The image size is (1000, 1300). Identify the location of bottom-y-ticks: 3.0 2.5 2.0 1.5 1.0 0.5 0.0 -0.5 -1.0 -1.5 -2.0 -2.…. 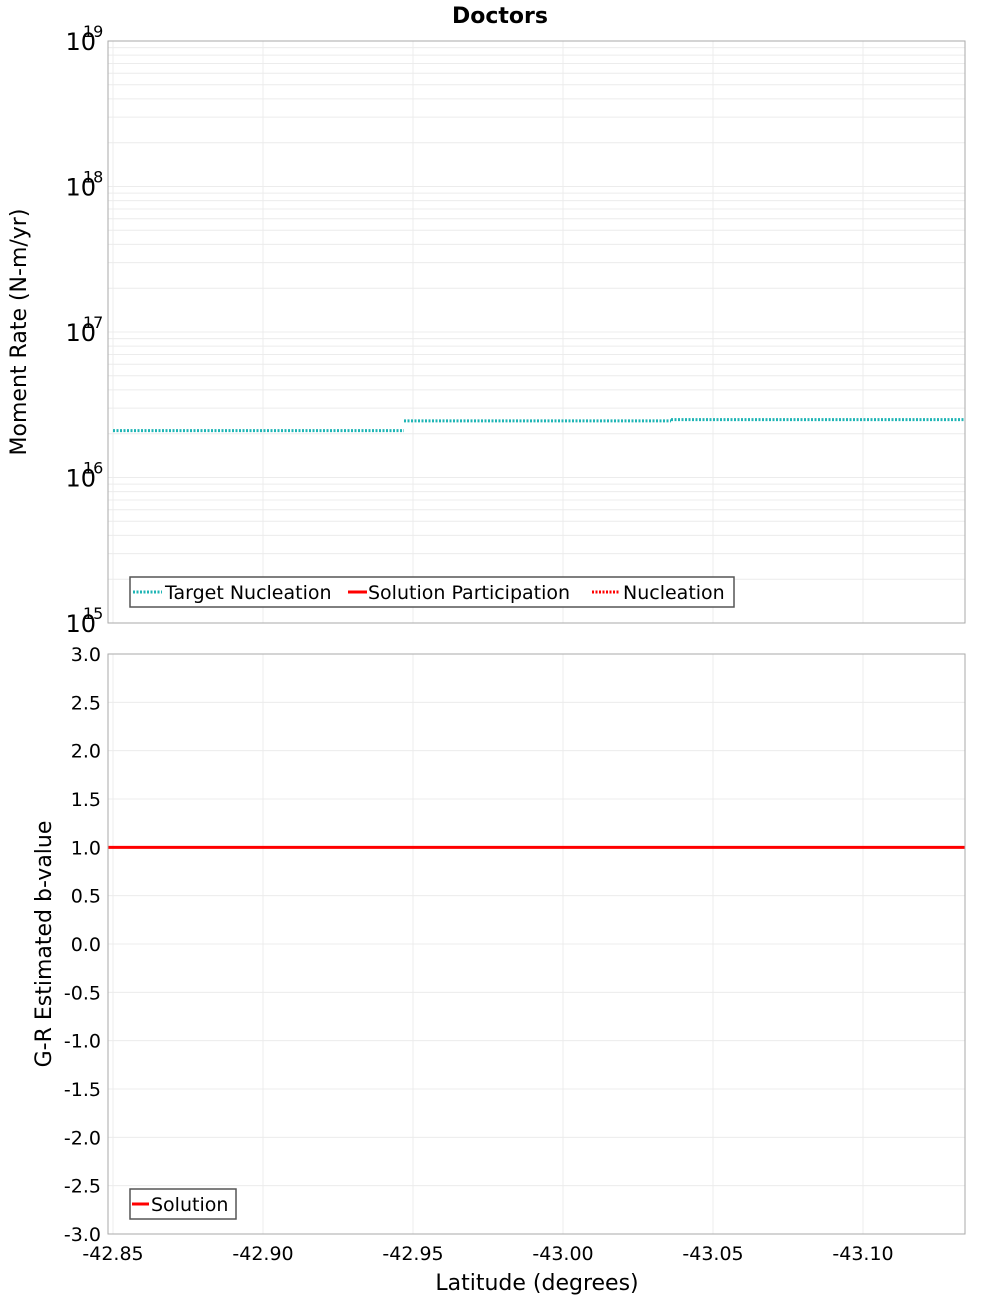
(82, 945).